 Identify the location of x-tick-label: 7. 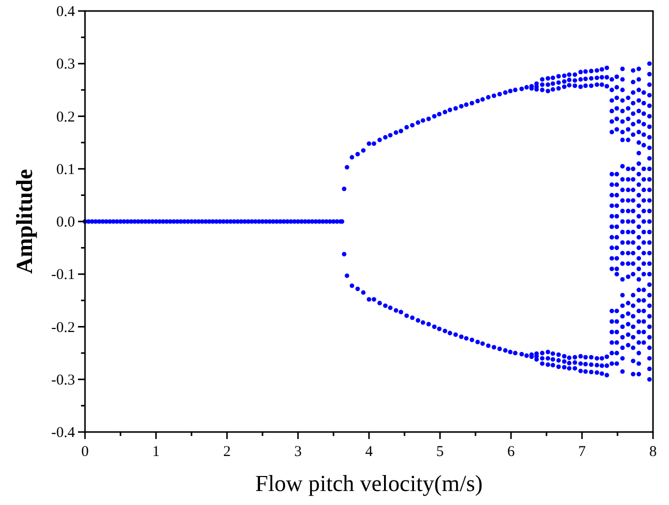
(582, 452).